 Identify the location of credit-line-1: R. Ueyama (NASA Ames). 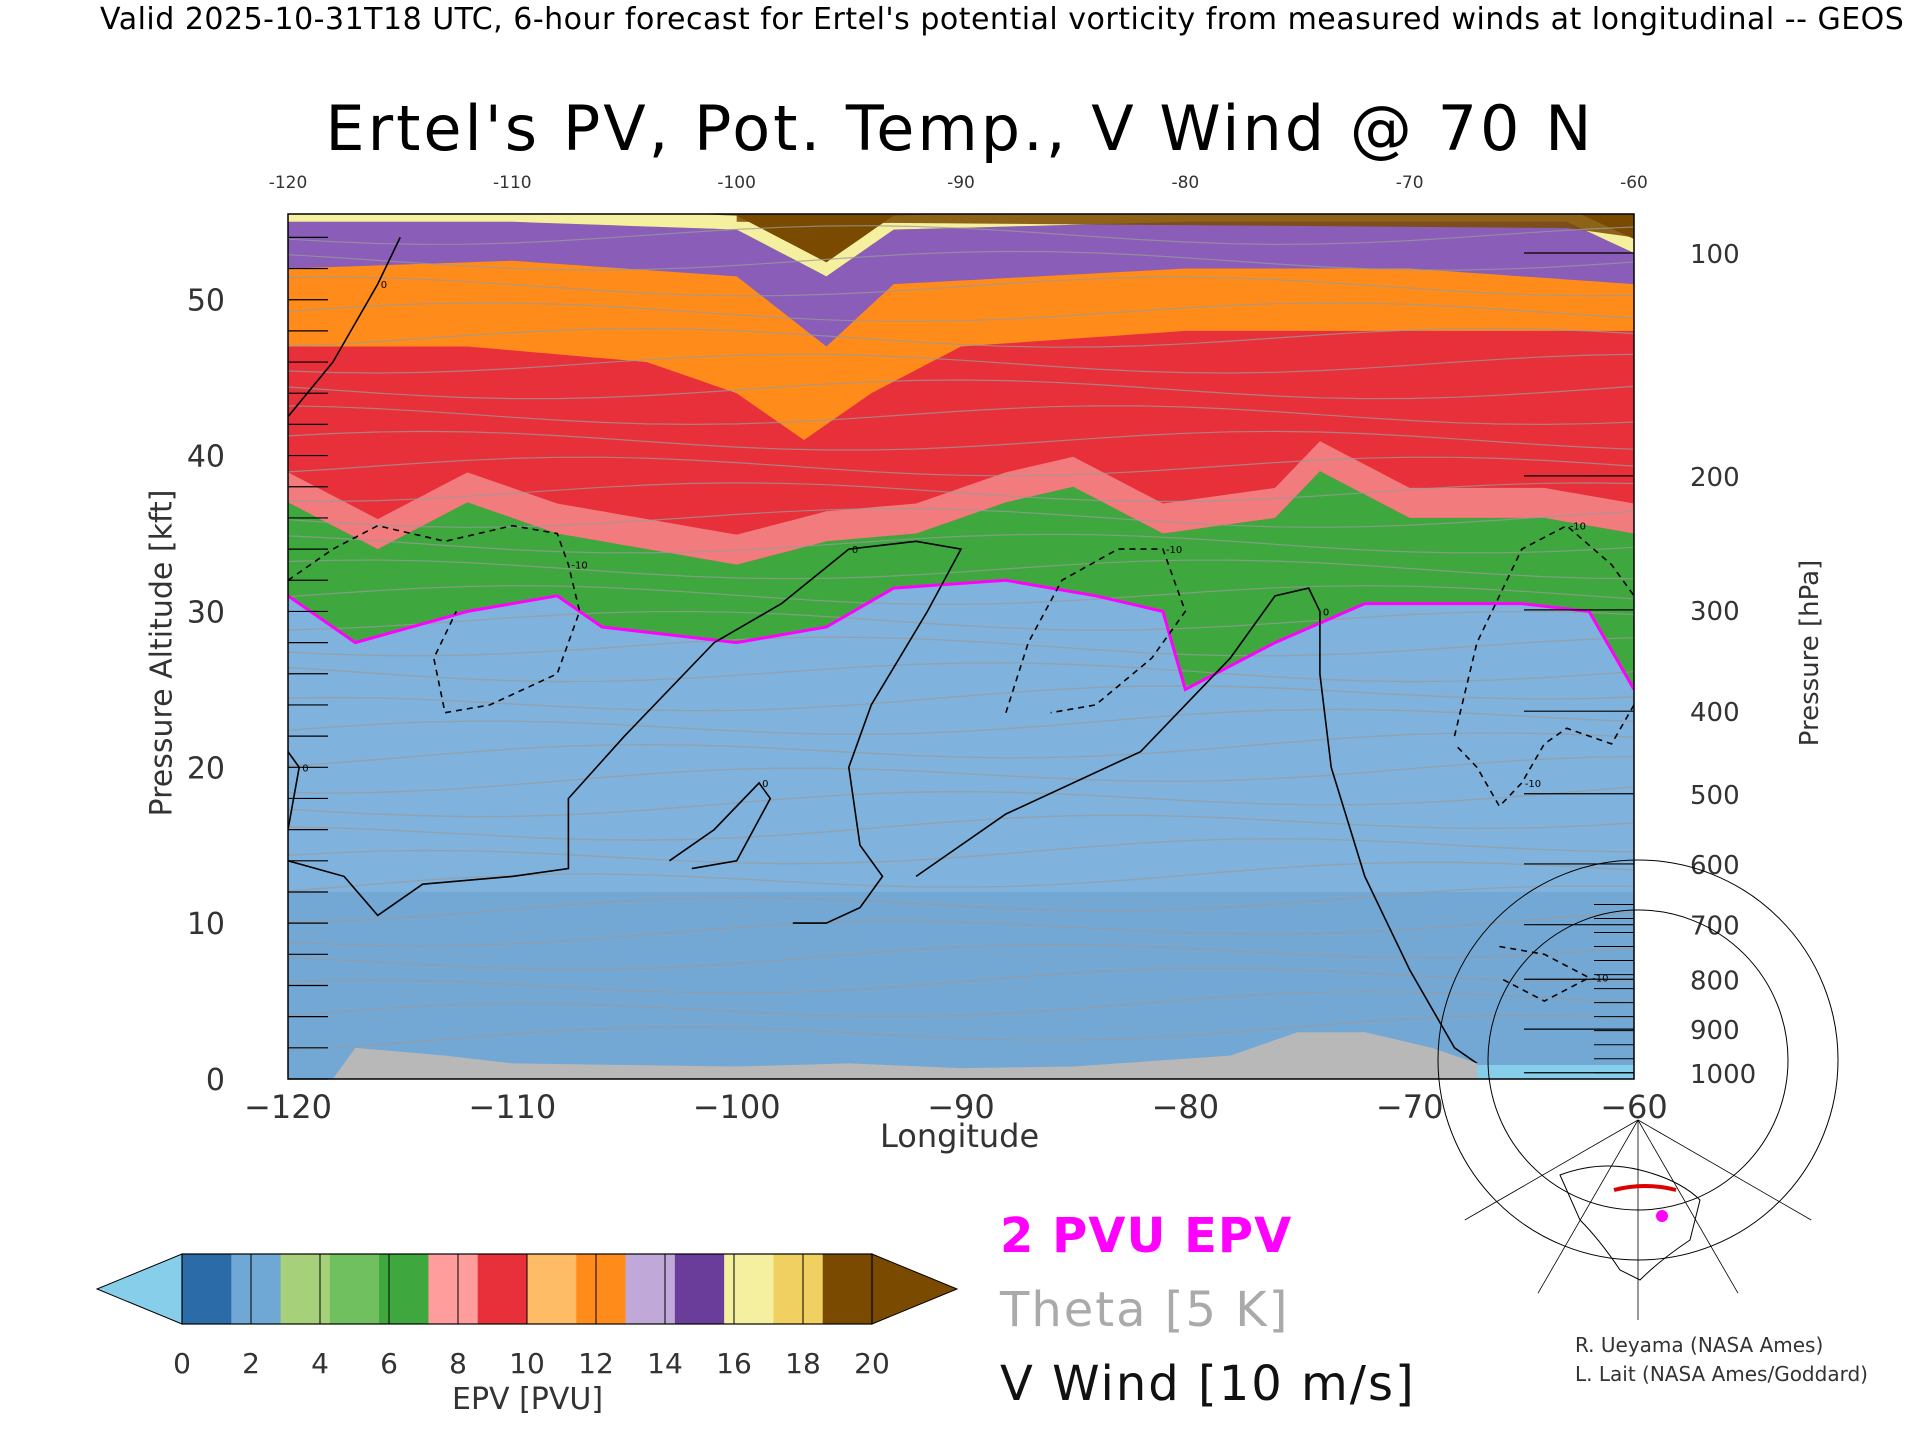
(1699, 1345).